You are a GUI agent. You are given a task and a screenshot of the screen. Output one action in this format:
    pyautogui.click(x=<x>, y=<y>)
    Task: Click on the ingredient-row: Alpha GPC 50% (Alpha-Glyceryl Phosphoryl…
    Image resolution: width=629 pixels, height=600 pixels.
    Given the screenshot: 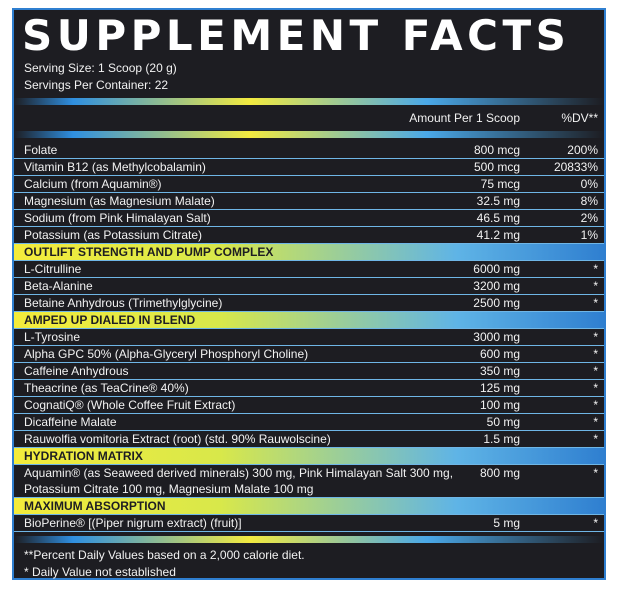 What is the action you would take?
    pyautogui.click(x=309, y=354)
    